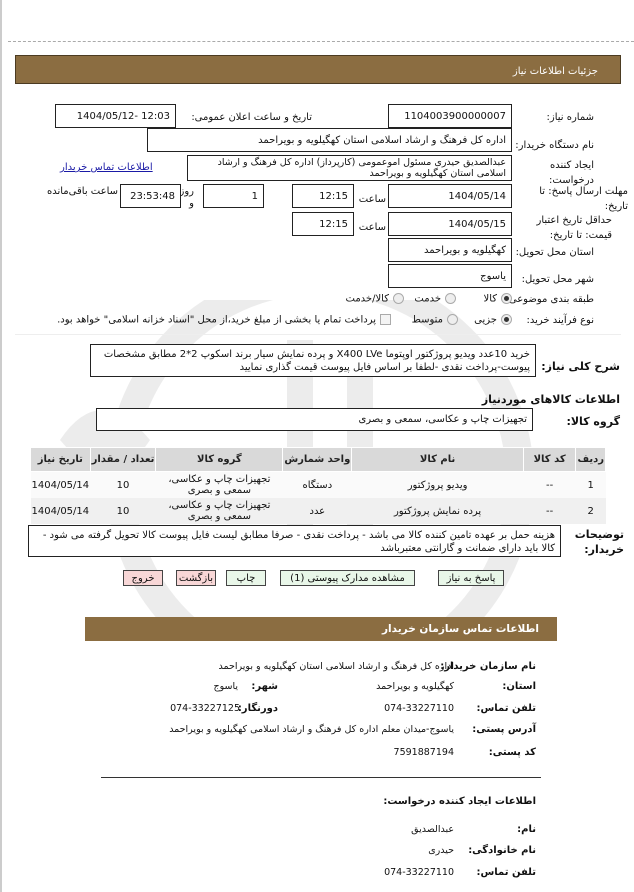 The width and height of the screenshot is (634, 892). What do you see at coordinates (321, 629) in the screenshot?
I see `contact-header: اطلاعات تماس سازمان خریدار` at bounding box center [321, 629].